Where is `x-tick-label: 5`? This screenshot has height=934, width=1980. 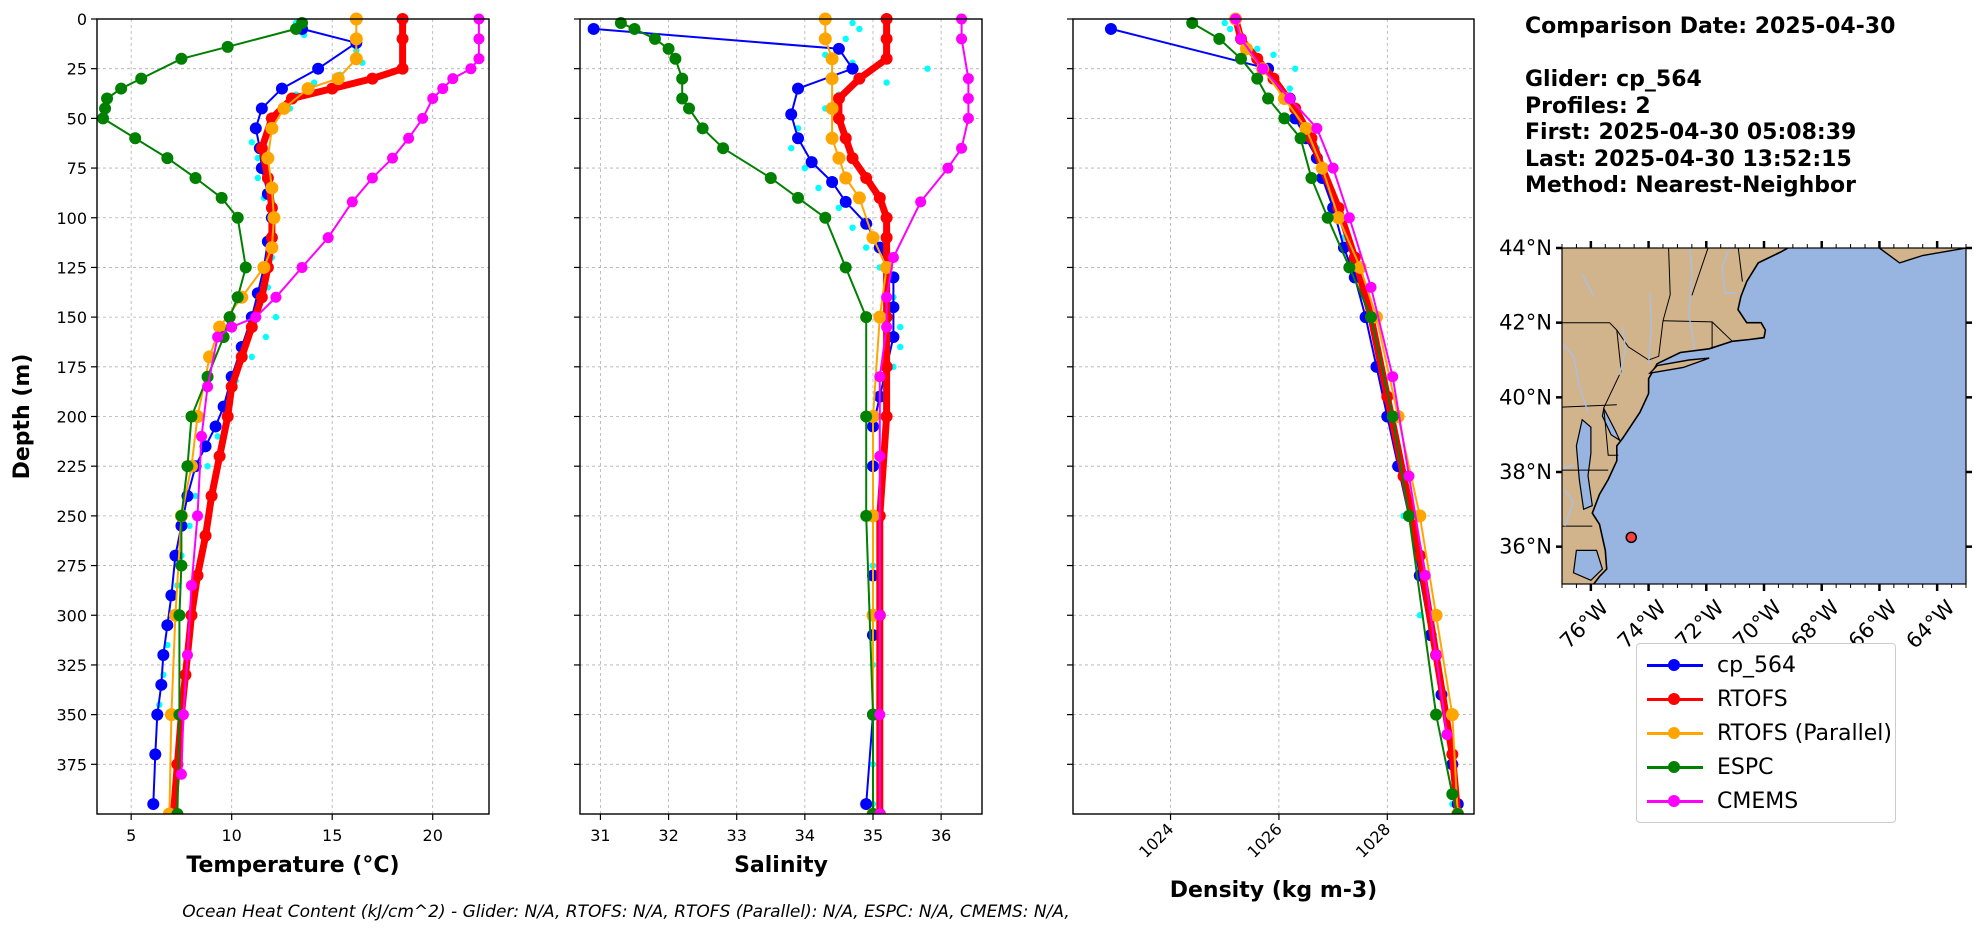
x-tick-label: 5 is located at coordinates (131, 835).